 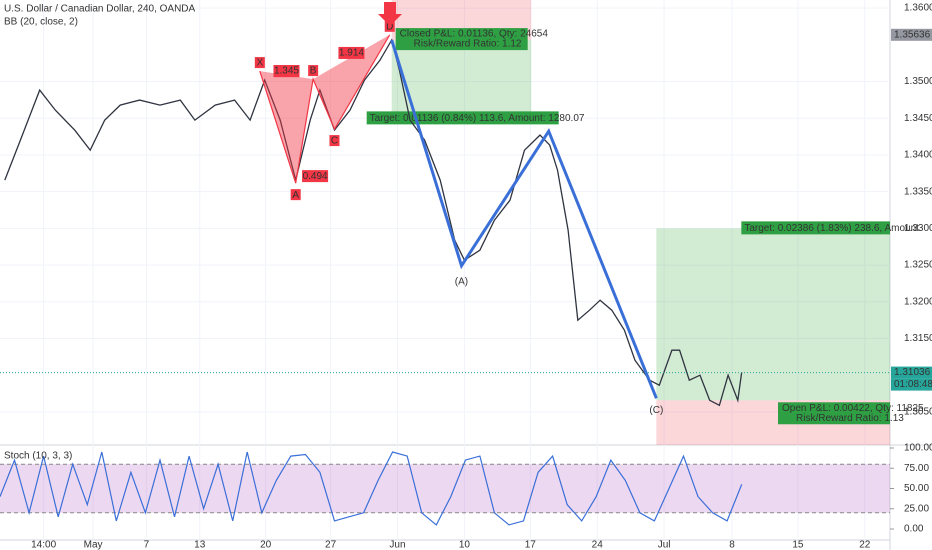 I want to click on y-tick-label: 1.30500, so click(x=918, y=412).